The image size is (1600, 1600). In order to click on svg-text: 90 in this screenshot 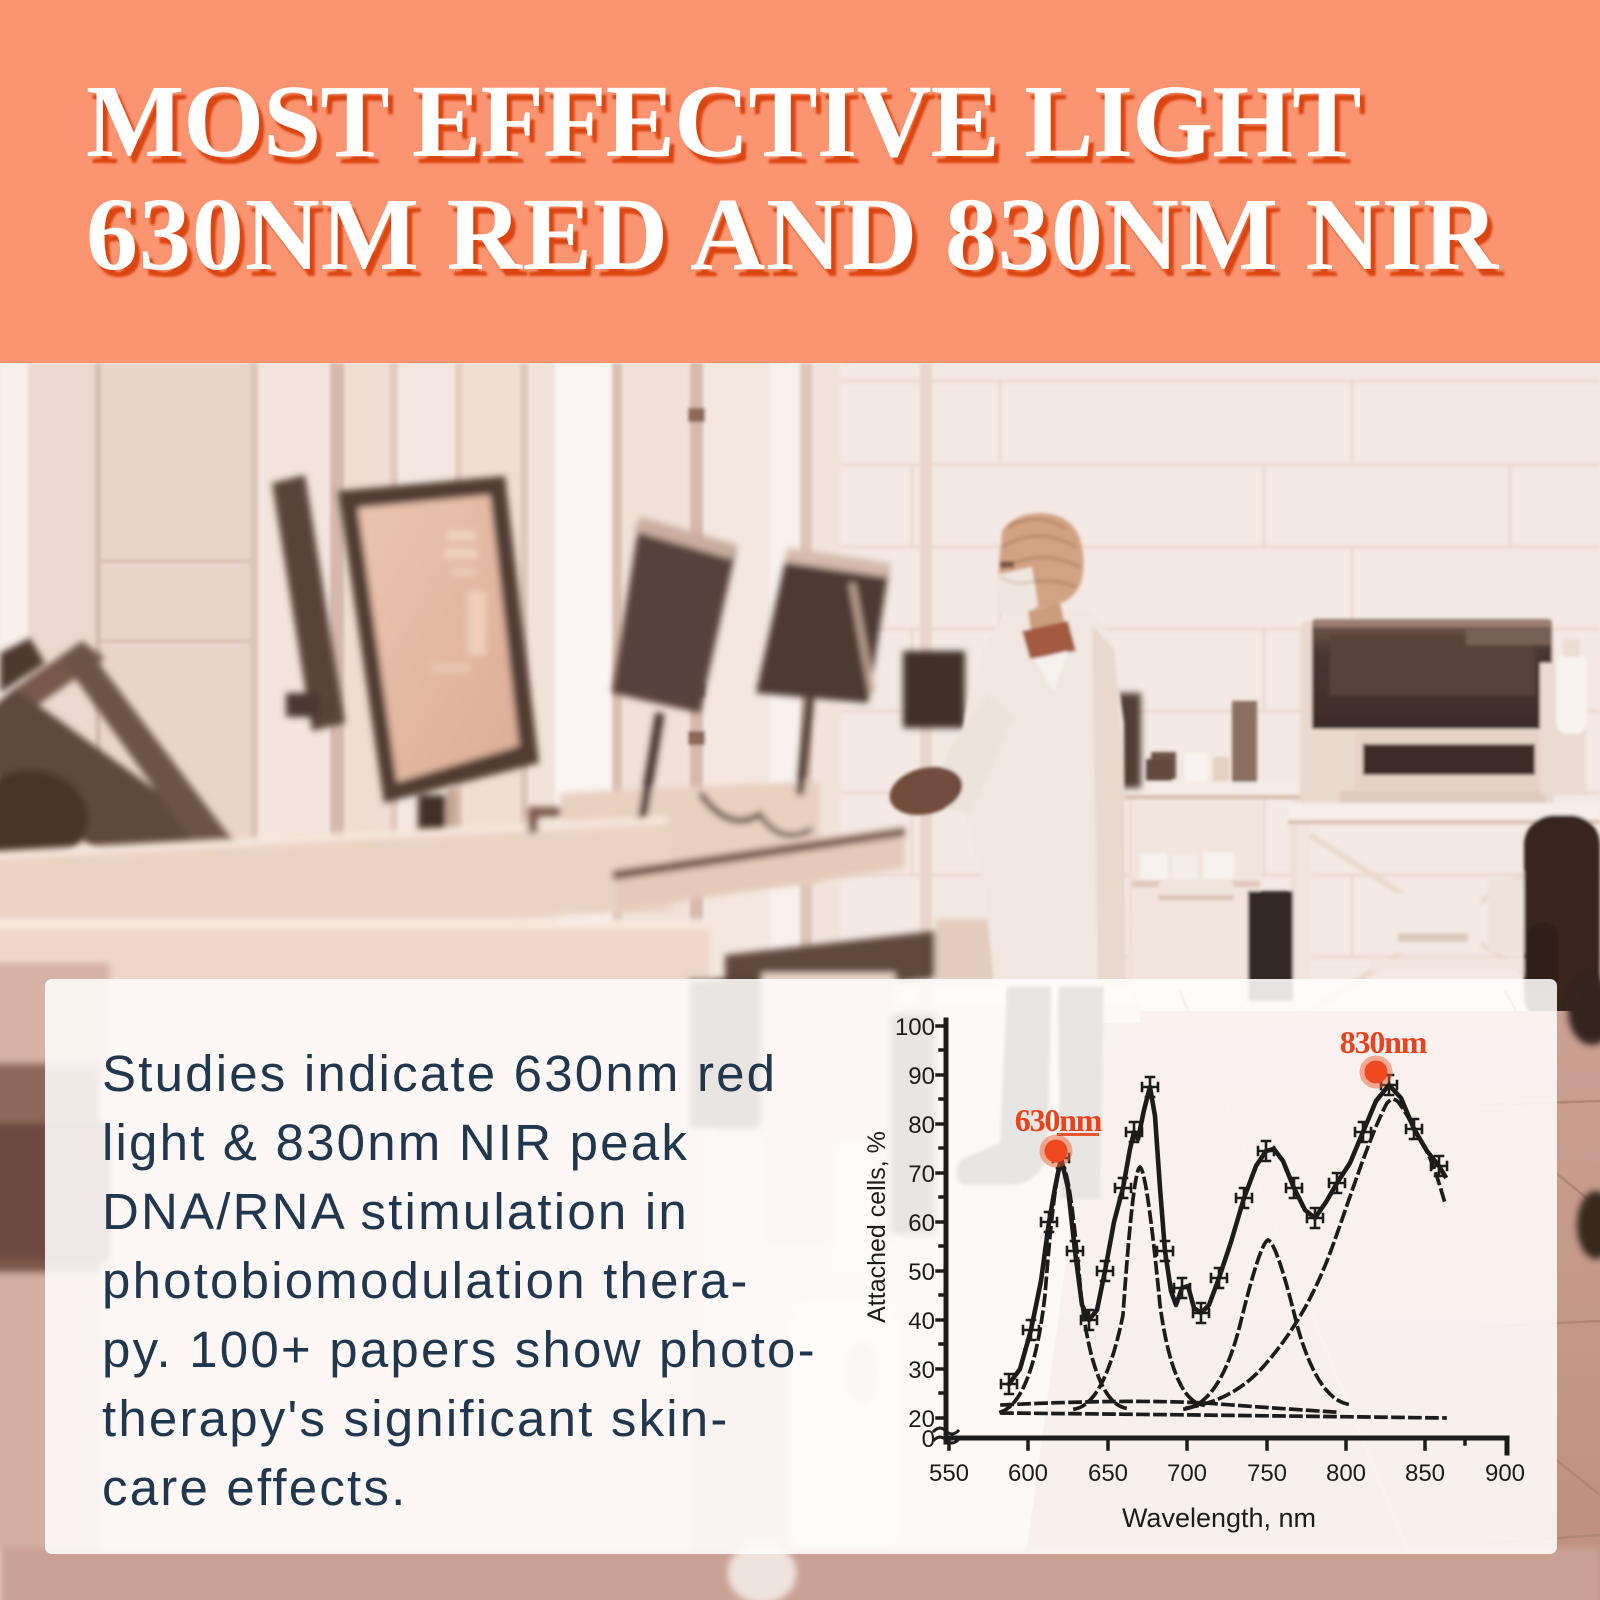, I will do `click(921, 1076)`.